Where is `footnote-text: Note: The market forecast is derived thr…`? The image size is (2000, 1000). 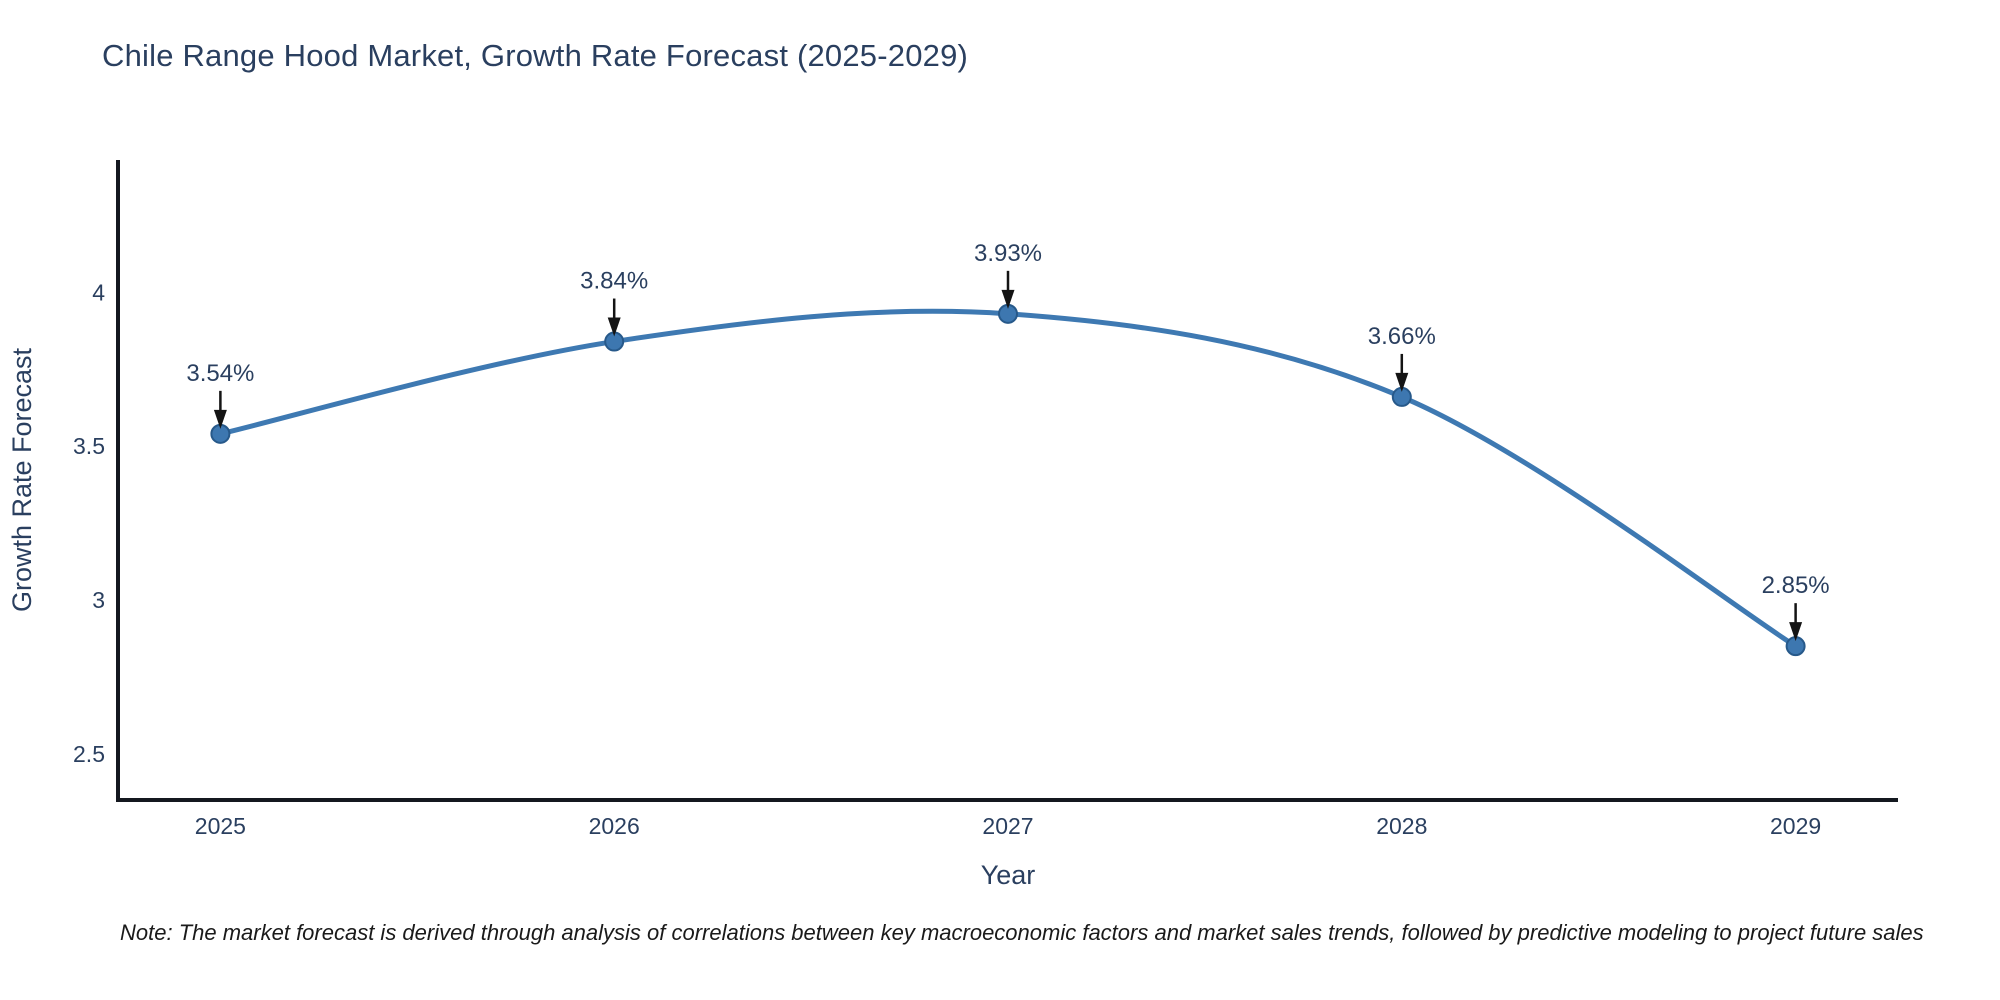
footnote-text: Note: The market forecast is derived thr… is located at coordinates (1022, 932).